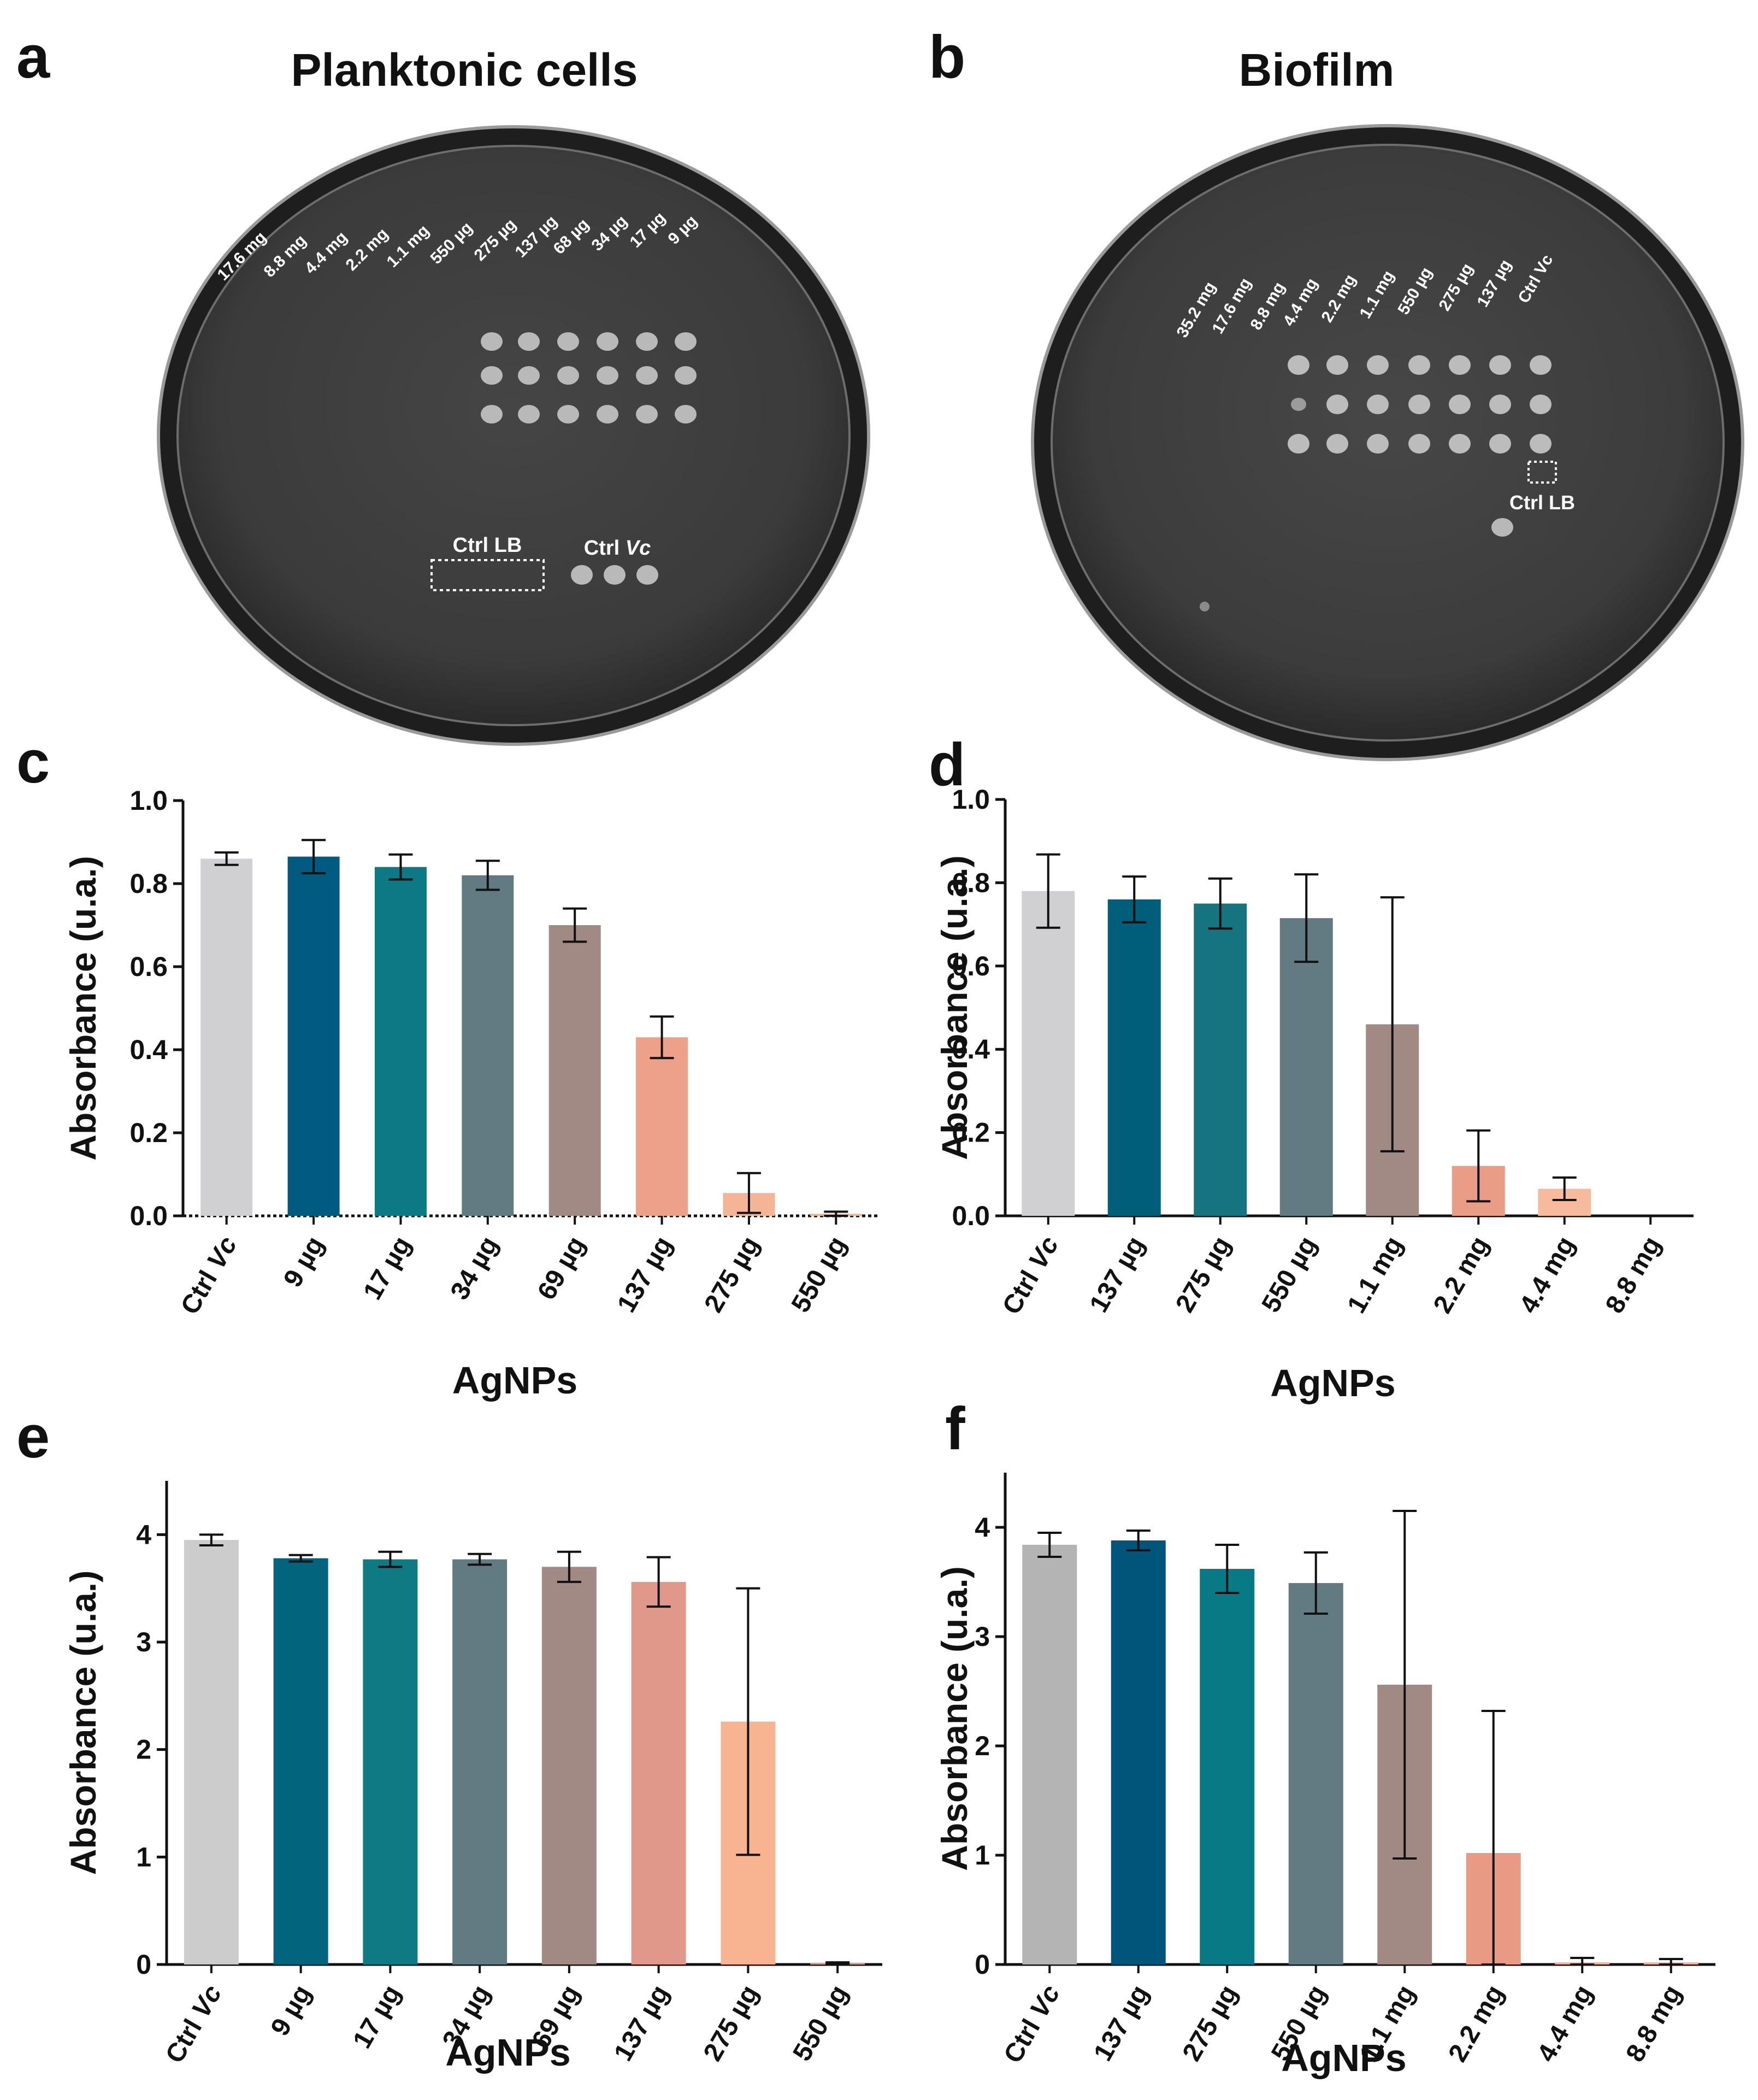 The height and width of the screenshot is (2100, 1758). Describe the element at coordinates (971, 1049) in the screenshot. I see `y-tick-label: 0.4` at that location.